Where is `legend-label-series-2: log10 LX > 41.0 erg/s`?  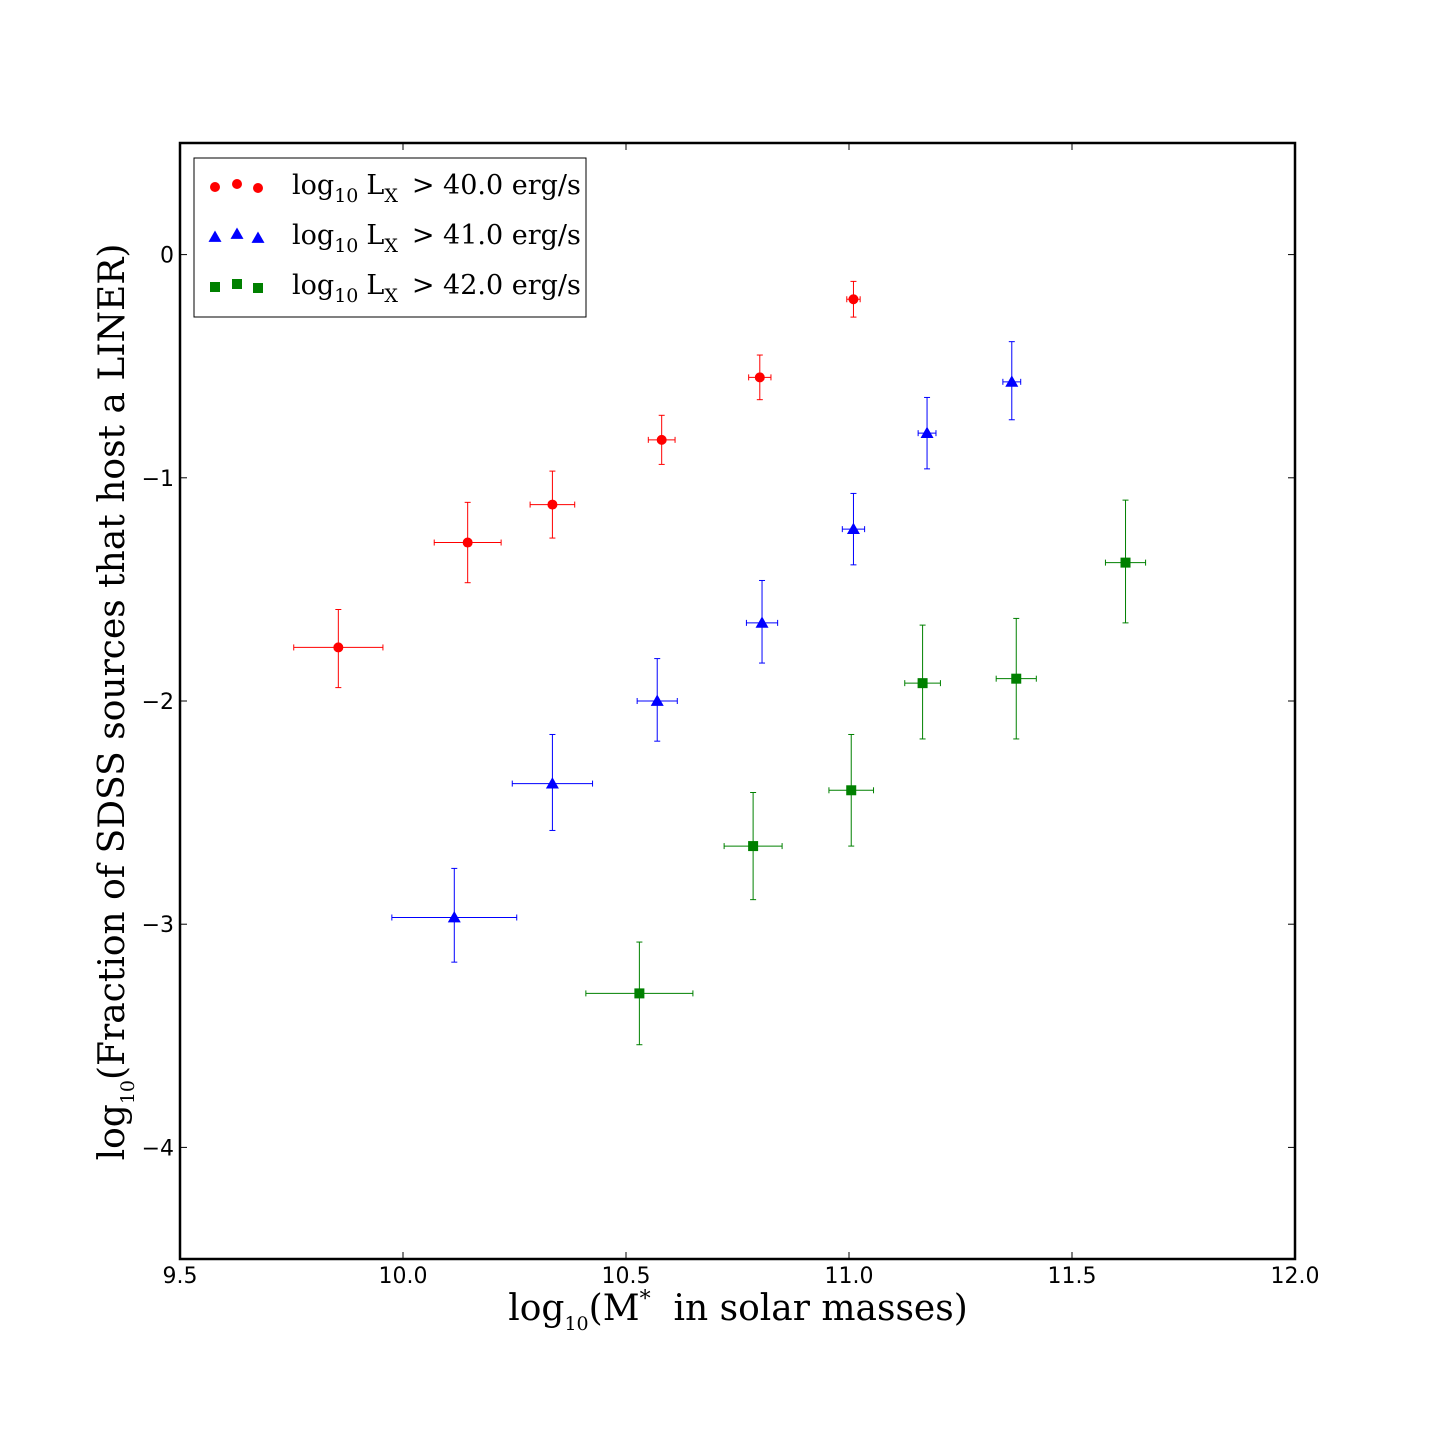
legend-label-series-2: log10 LX > 41.0 erg/s is located at coordinates (436, 238).